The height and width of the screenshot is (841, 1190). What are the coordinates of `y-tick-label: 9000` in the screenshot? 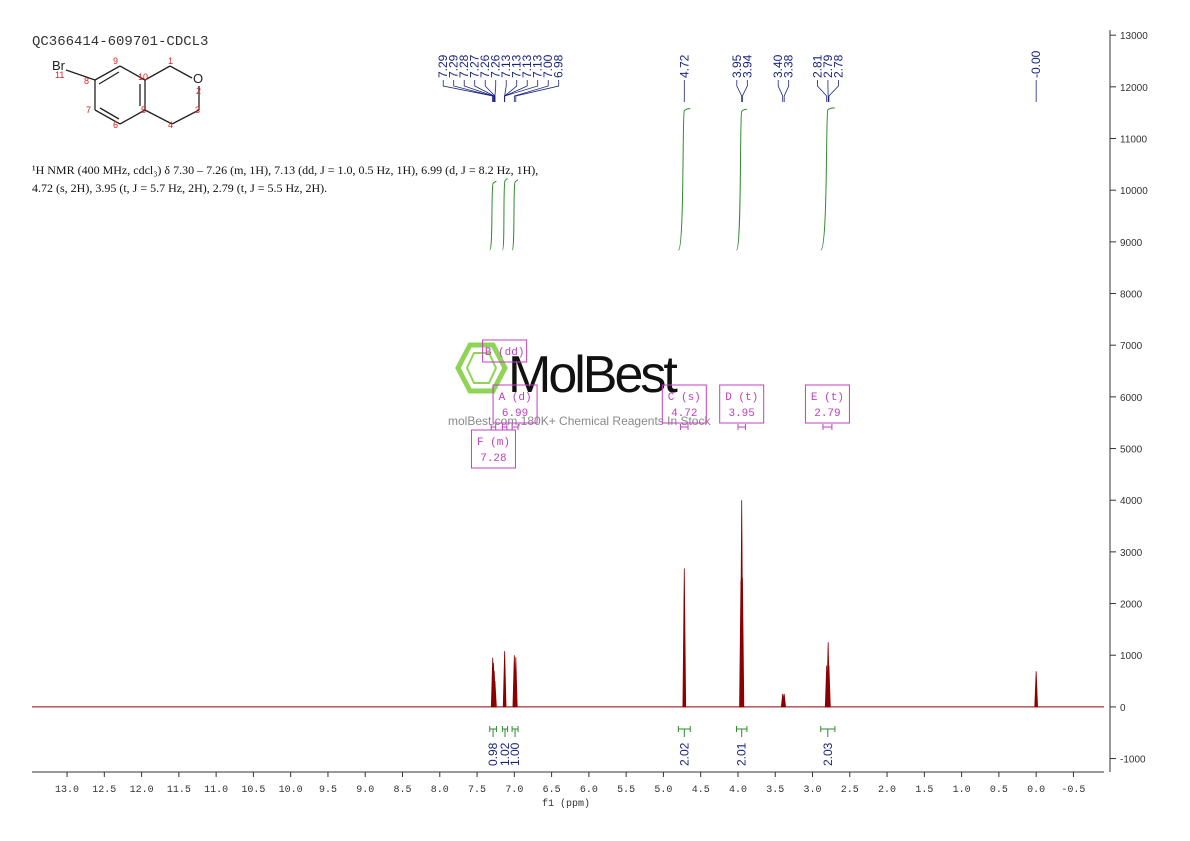 It's located at (1131, 243).